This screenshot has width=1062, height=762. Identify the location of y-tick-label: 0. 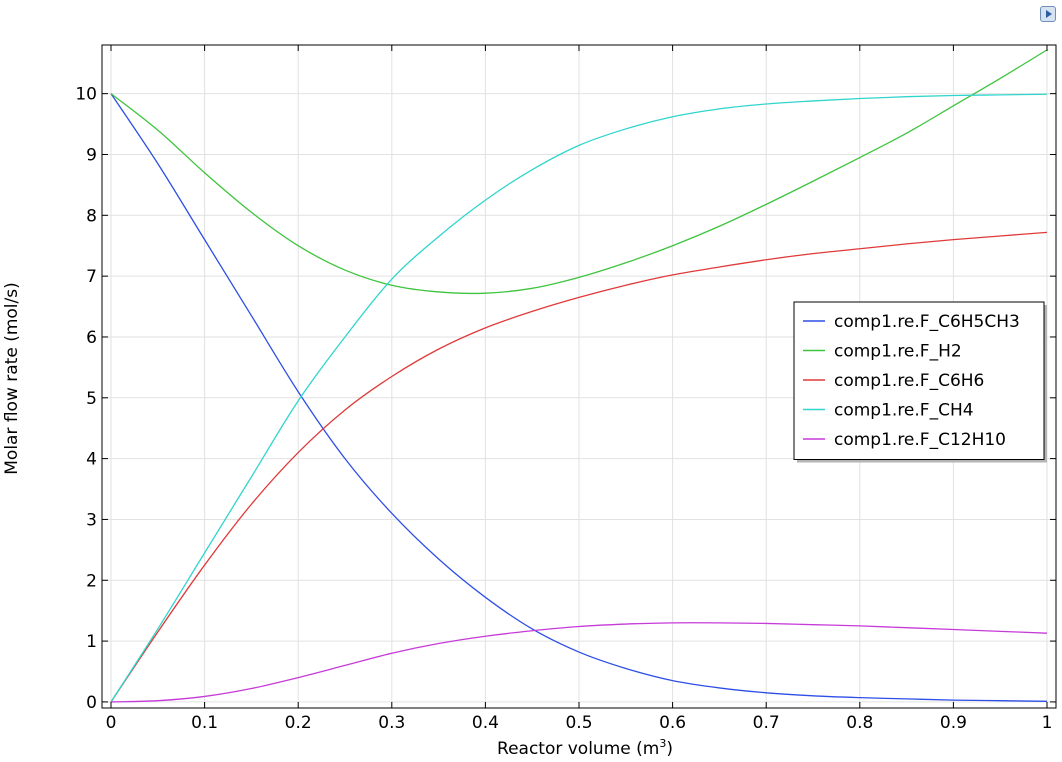
(91, 703).